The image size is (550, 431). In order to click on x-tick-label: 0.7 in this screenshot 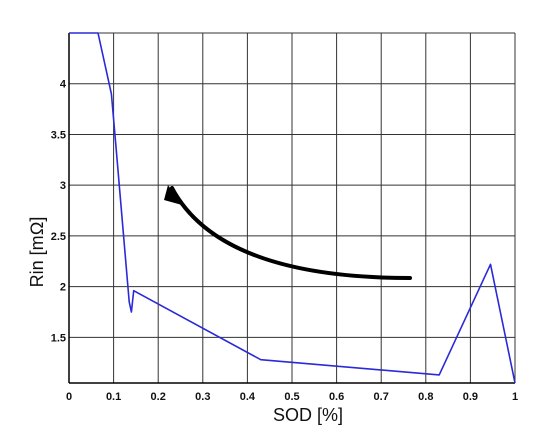, I will do `click(381, 397)`.